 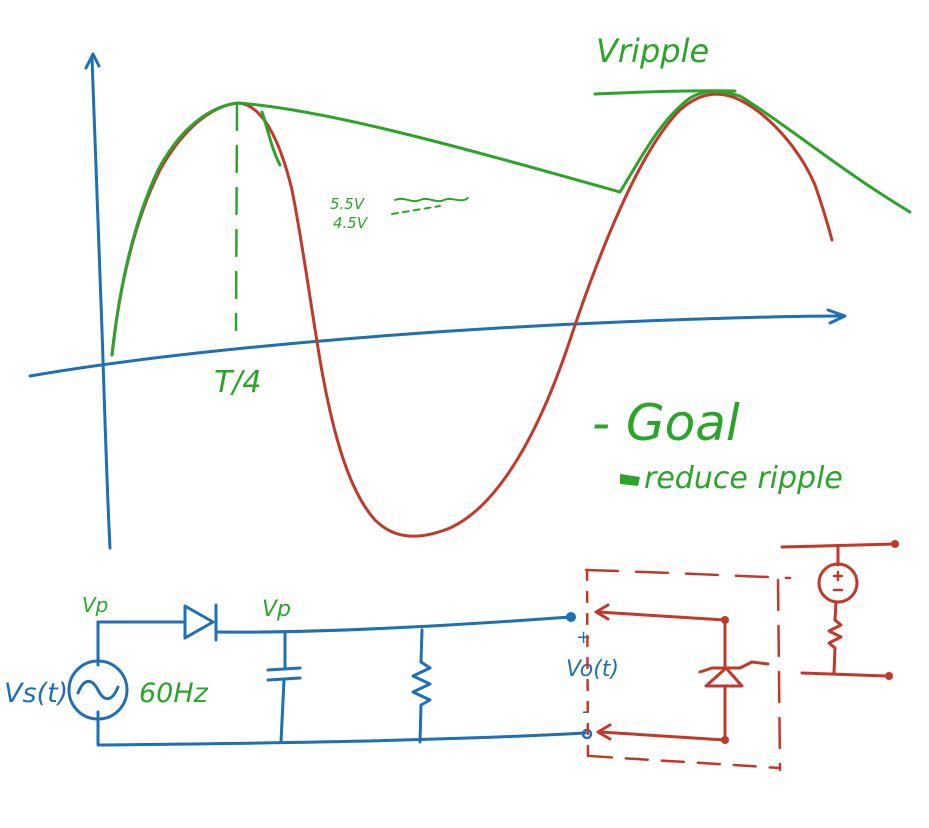 What do you see at coordinates (341, 739) in the screenshot?
I see `bottom-wire` at bounding box center [341, 739].